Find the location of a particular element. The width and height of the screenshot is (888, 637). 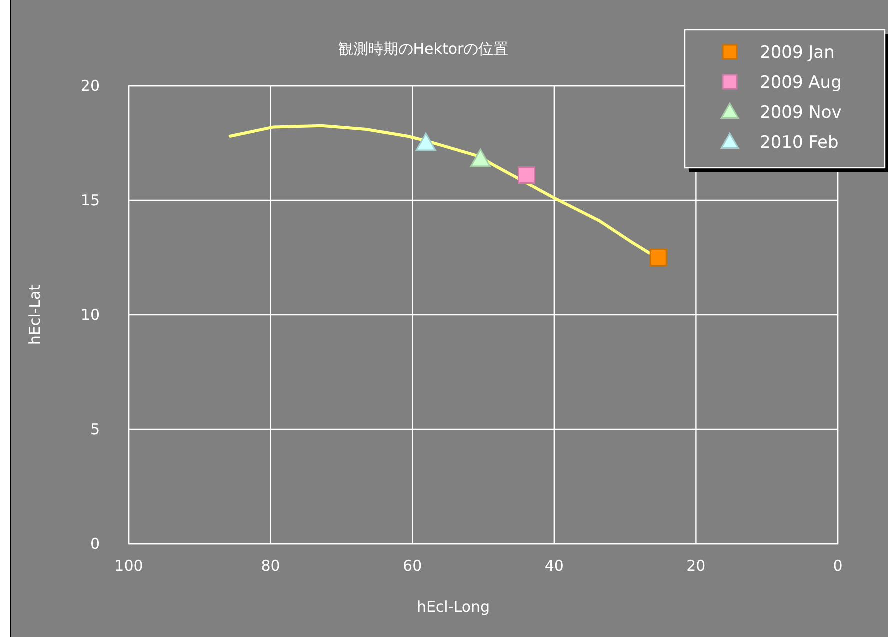

x-tick-label: 0 is located at coordinates (838, 566).